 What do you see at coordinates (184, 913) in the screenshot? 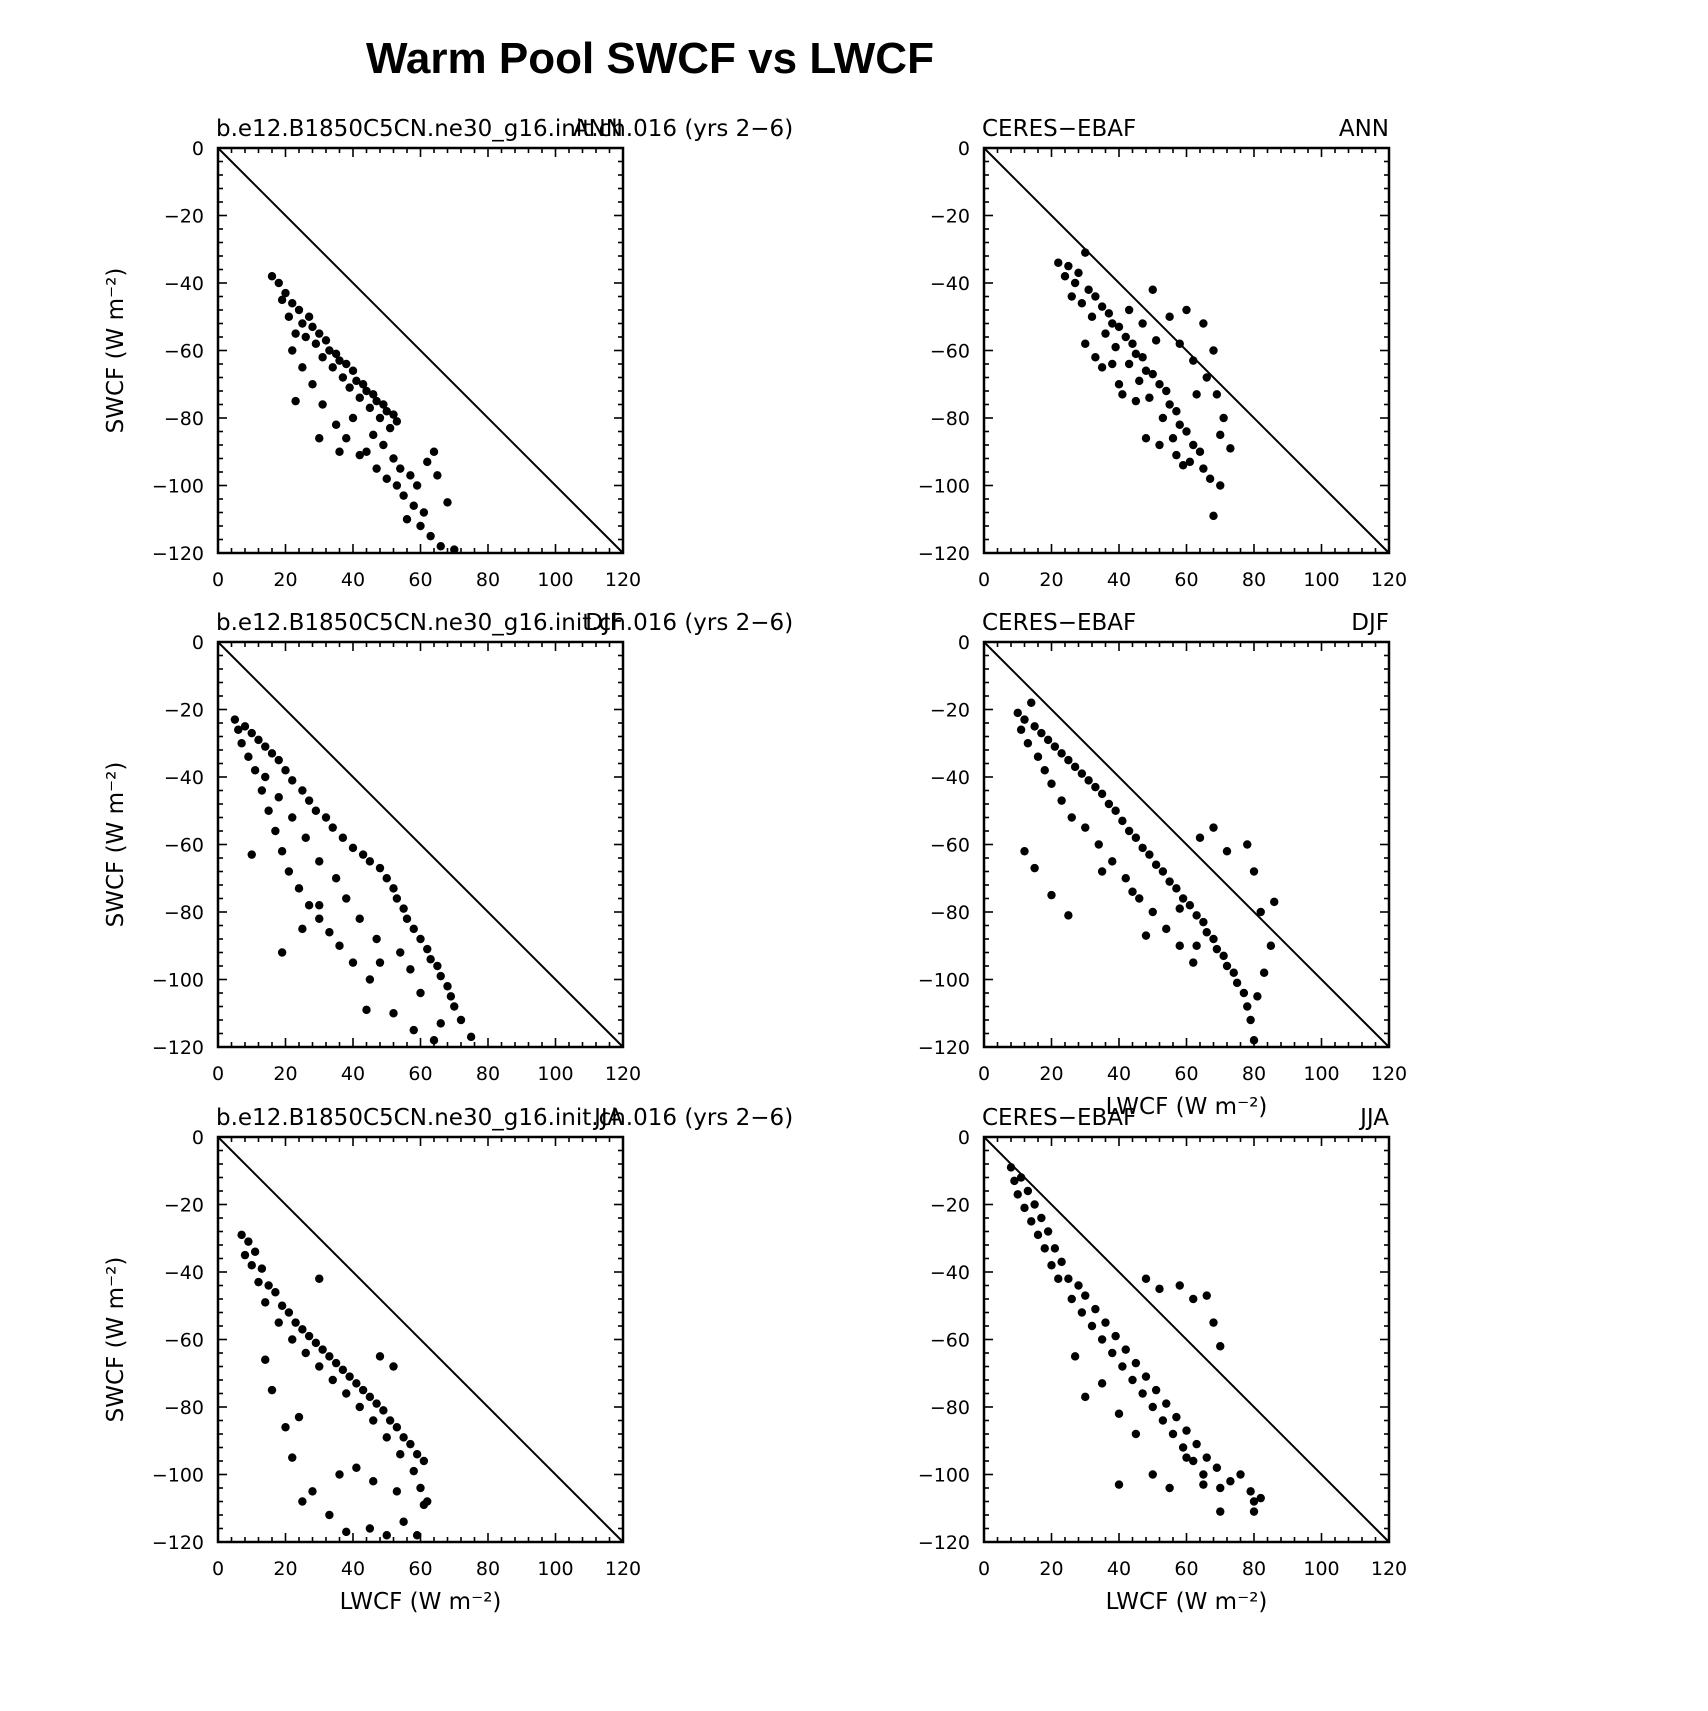
I see `y-tick-label: −80` at bounding box center [184, 913].